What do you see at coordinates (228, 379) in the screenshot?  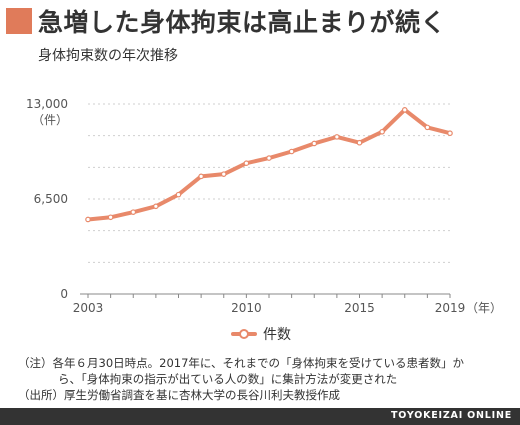 I see `note-line-2: ら、「身体拘束の指示が出ている人の数」に集計方法が変更された` at bounding box center [228, 379].